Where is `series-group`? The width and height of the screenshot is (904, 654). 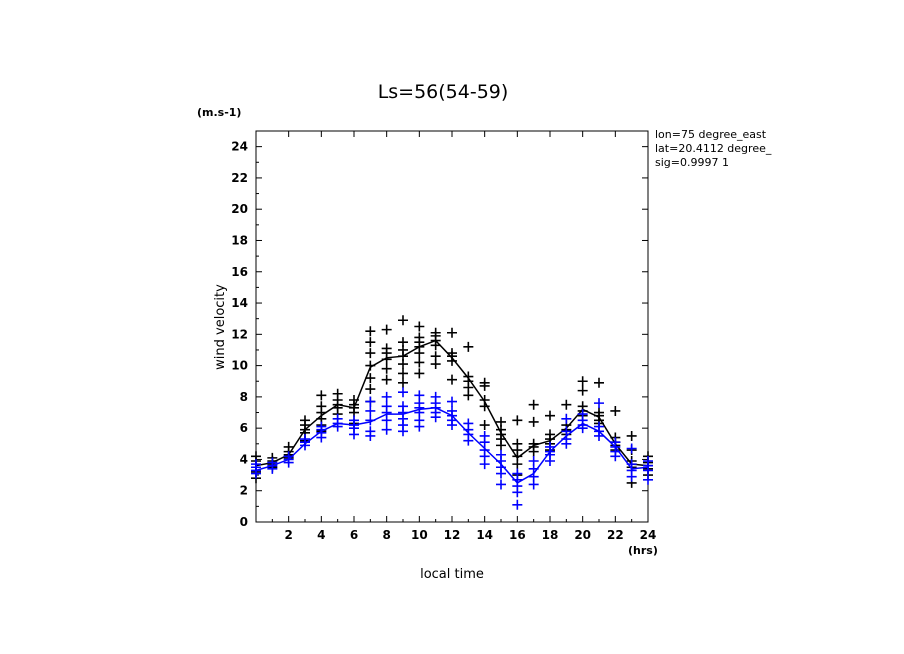 series-group is located at coordinates (452, 412).